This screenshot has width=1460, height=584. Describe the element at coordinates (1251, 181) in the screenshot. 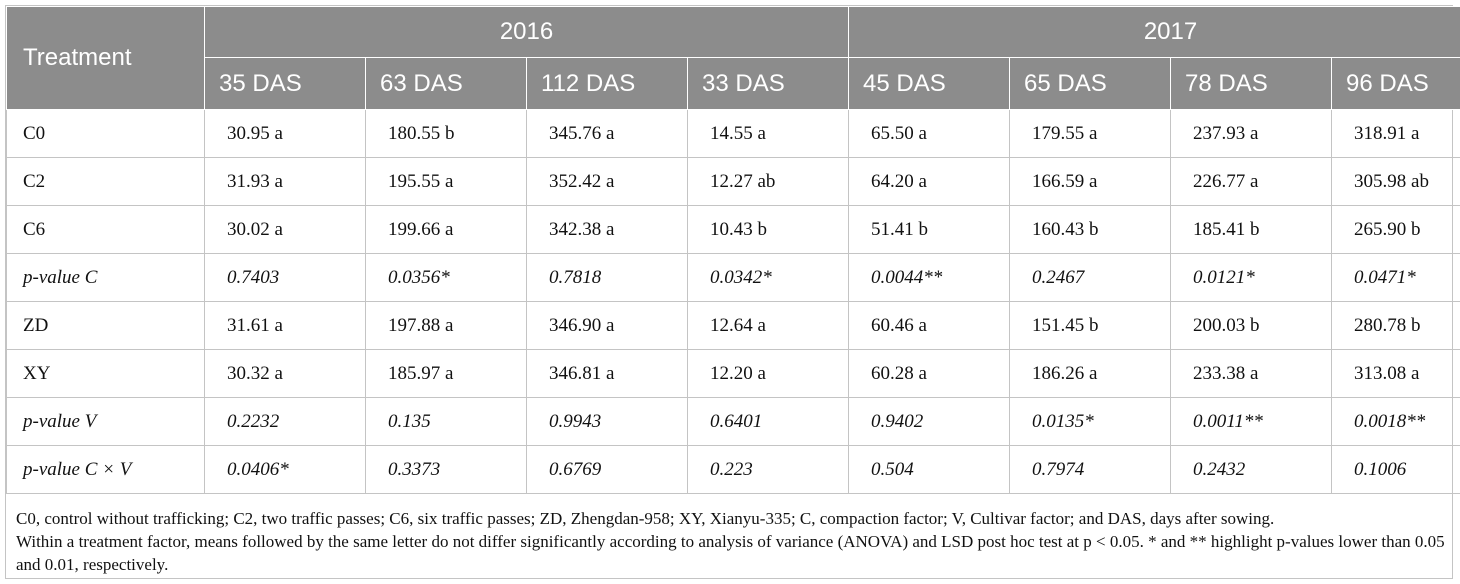

I see `table-cell: 226.77 a` at that location.